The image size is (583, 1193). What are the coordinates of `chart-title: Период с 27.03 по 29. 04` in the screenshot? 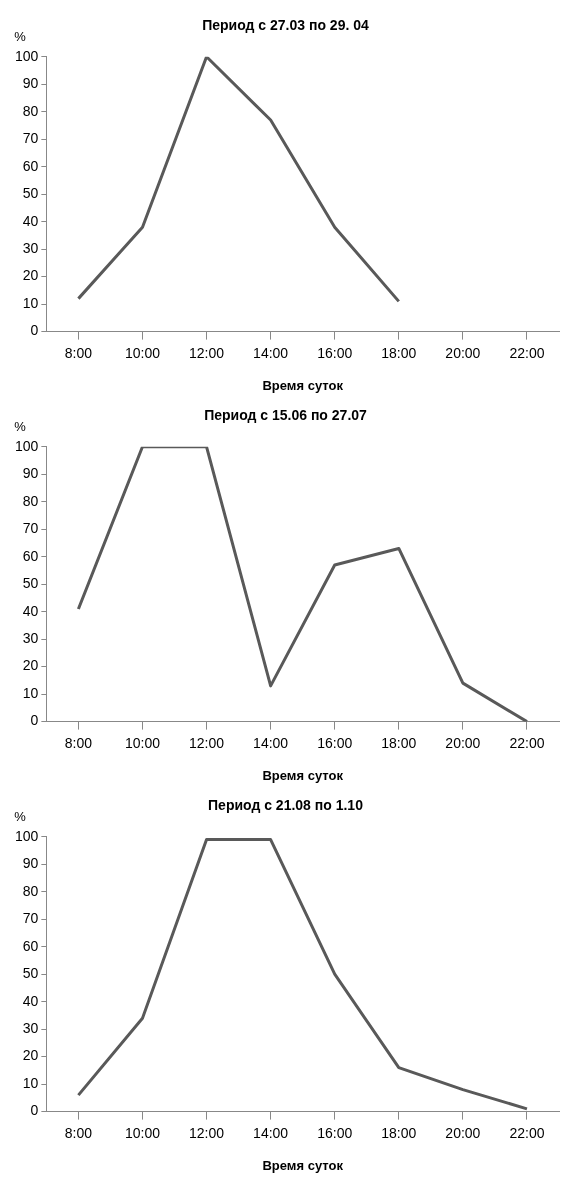 It's located at (285, 25).